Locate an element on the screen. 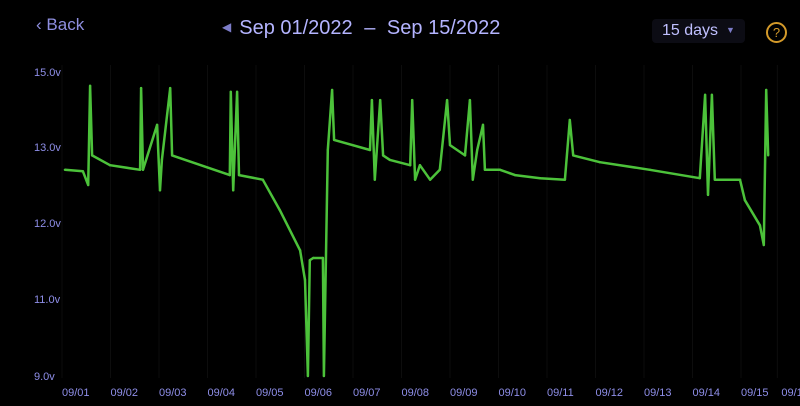 Image resolution: width=800 pixels, height=406 pixels. x-tick-label: 09/10 is located at coordinates (513, 393).